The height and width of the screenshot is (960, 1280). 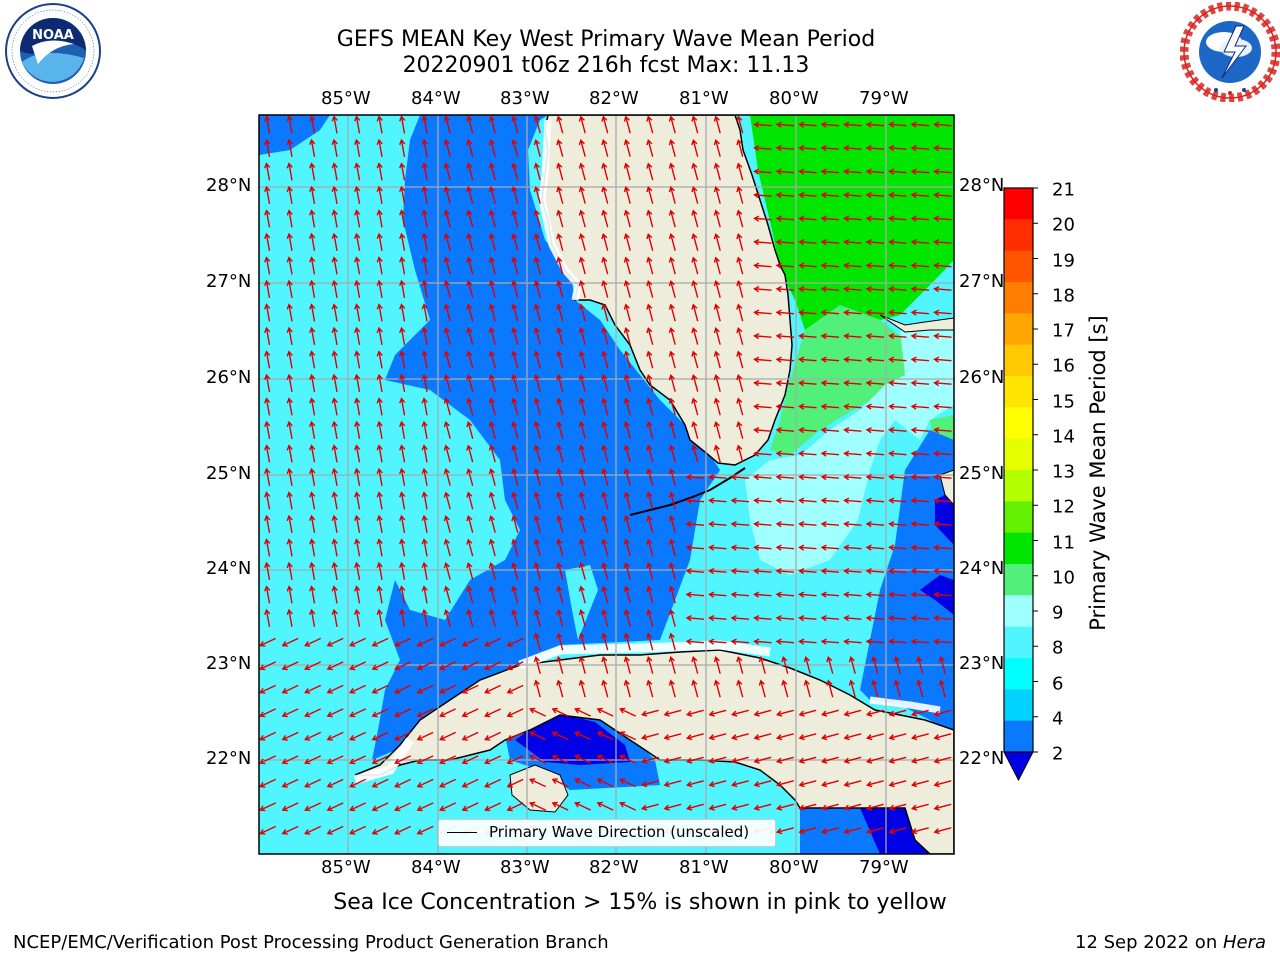 I want to click on lat-tick-label: 27°N, so click(x=982, y=281).